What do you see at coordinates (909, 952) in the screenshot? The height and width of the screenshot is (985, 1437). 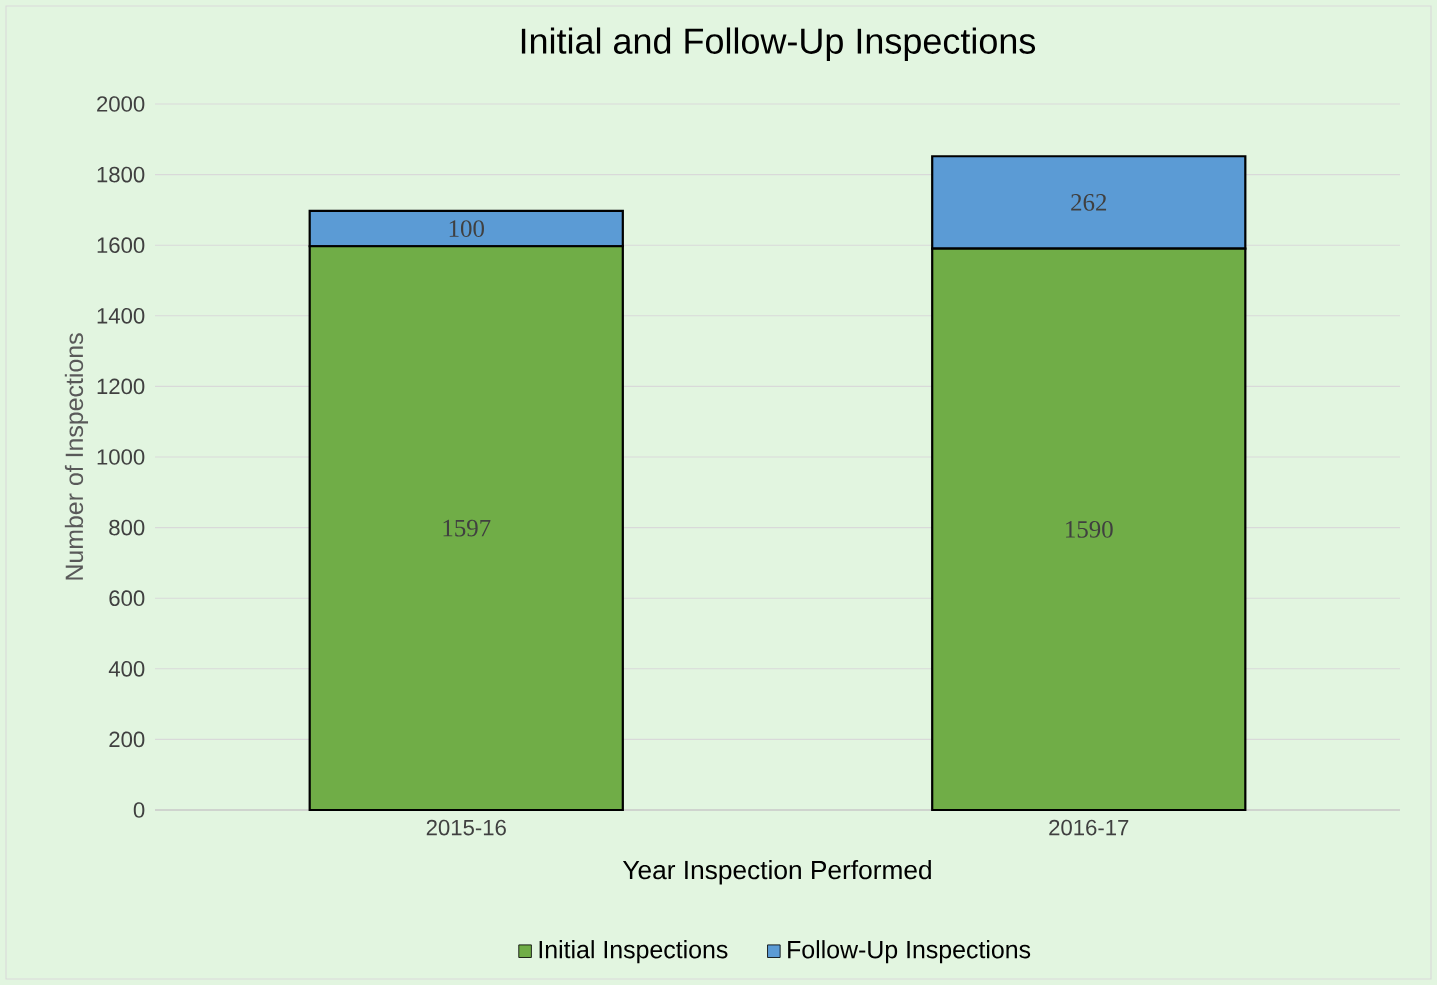 I see `legend-label: Follow-Up Inspections` at bounding box center [909, 952].